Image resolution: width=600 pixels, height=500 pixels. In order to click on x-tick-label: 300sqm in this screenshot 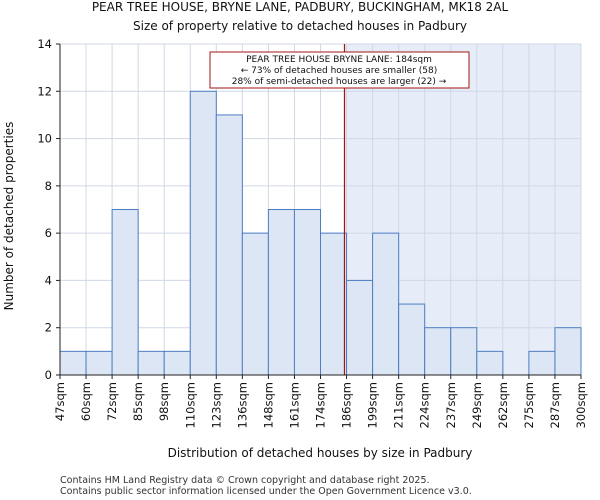, I will do `click(581, 405)`.